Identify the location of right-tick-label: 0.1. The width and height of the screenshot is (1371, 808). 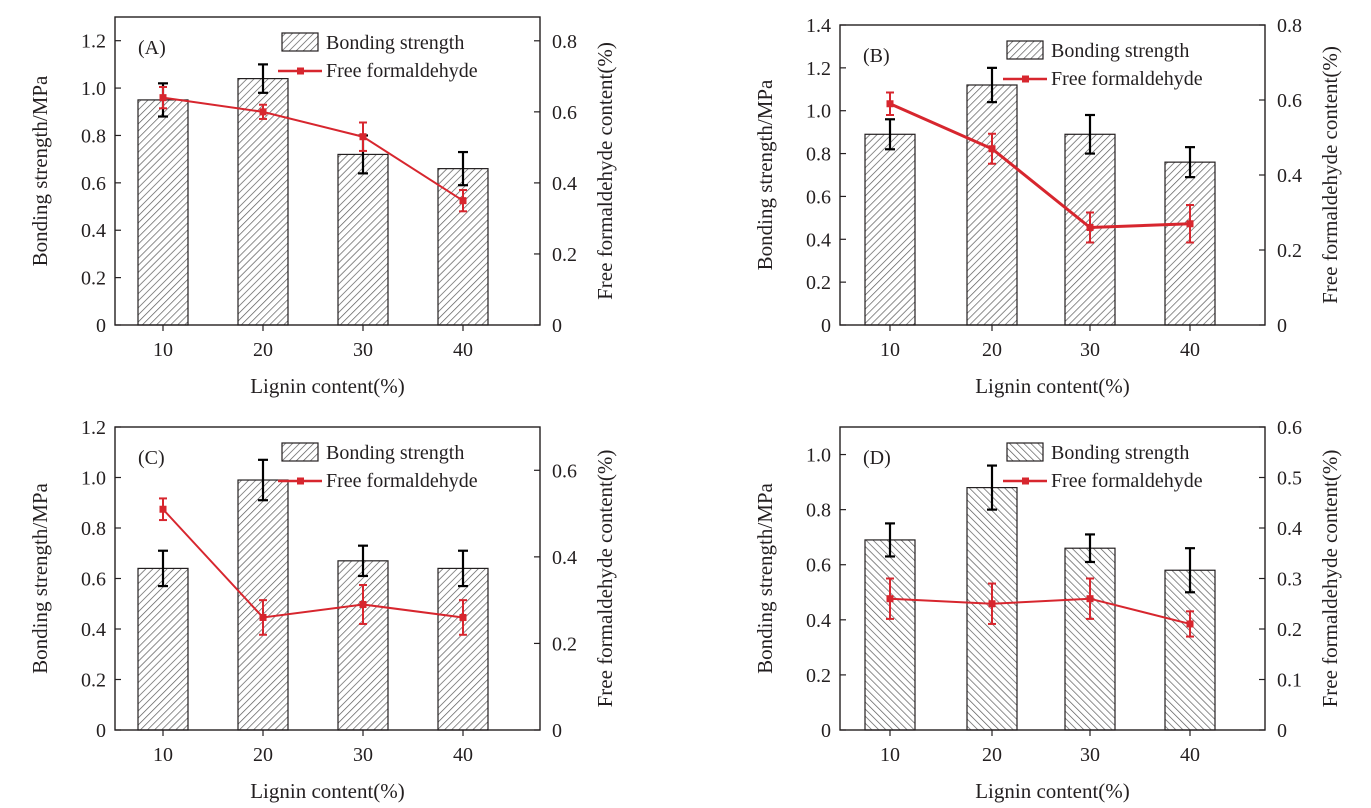
(1289, 681).